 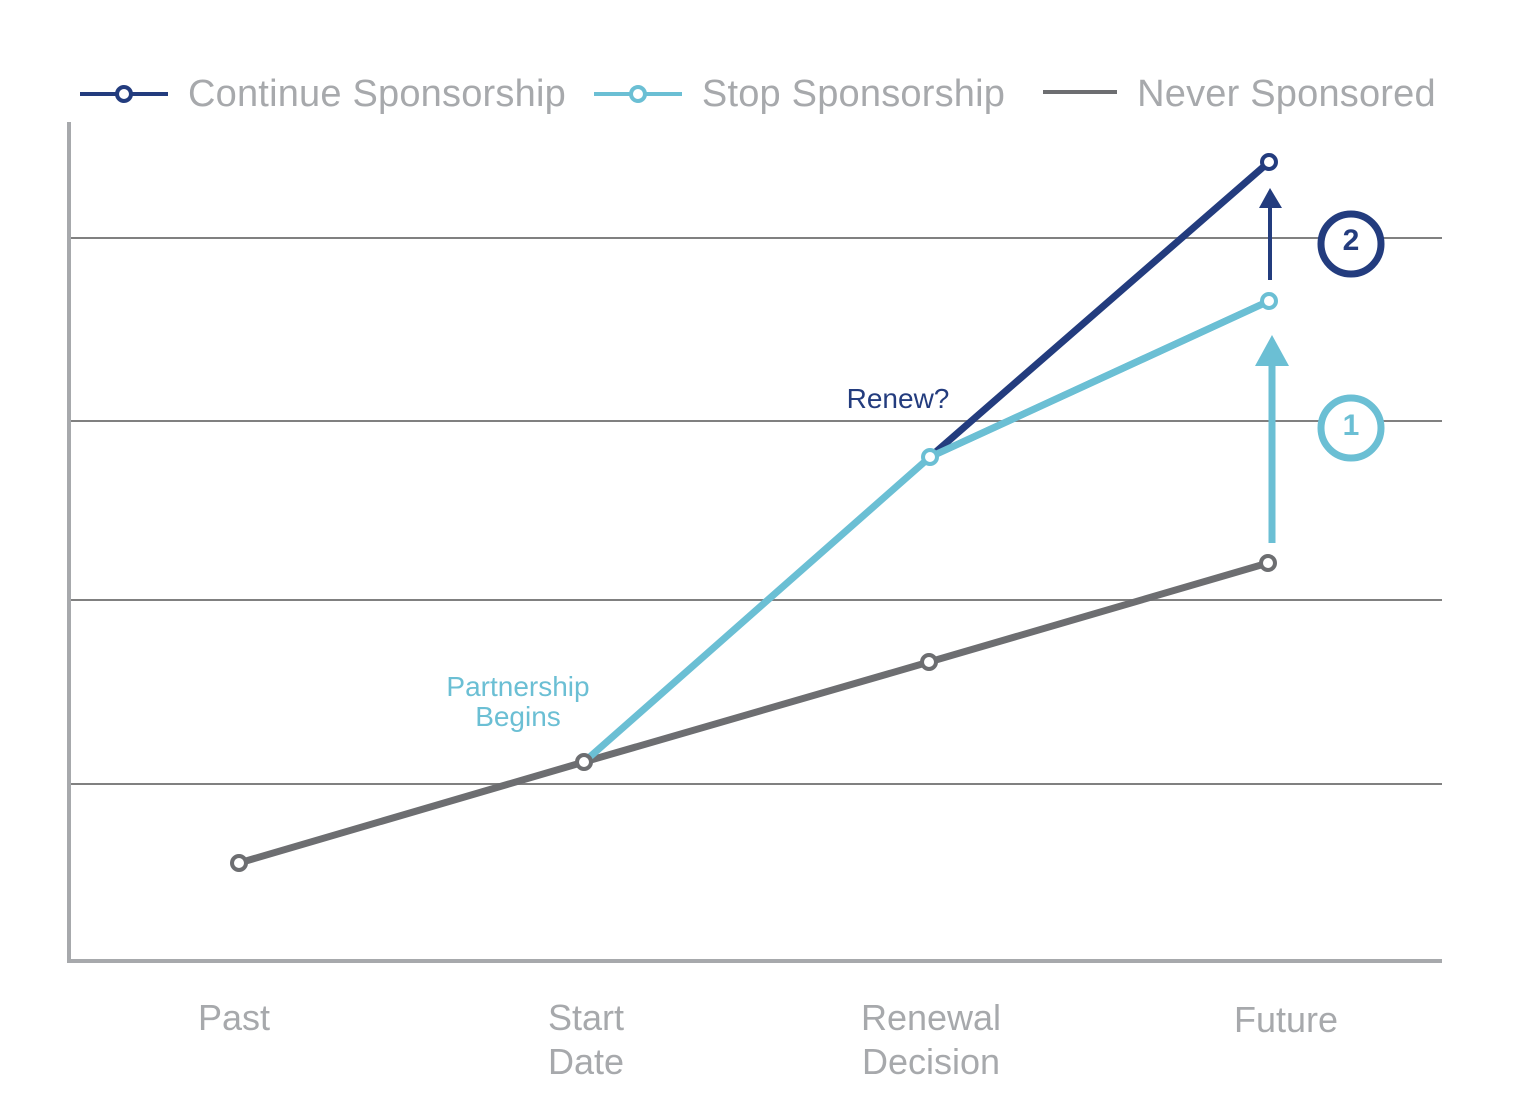 I want to click on annotation-partnership-begins: Partnership Begins, so click(x=518, y=702).